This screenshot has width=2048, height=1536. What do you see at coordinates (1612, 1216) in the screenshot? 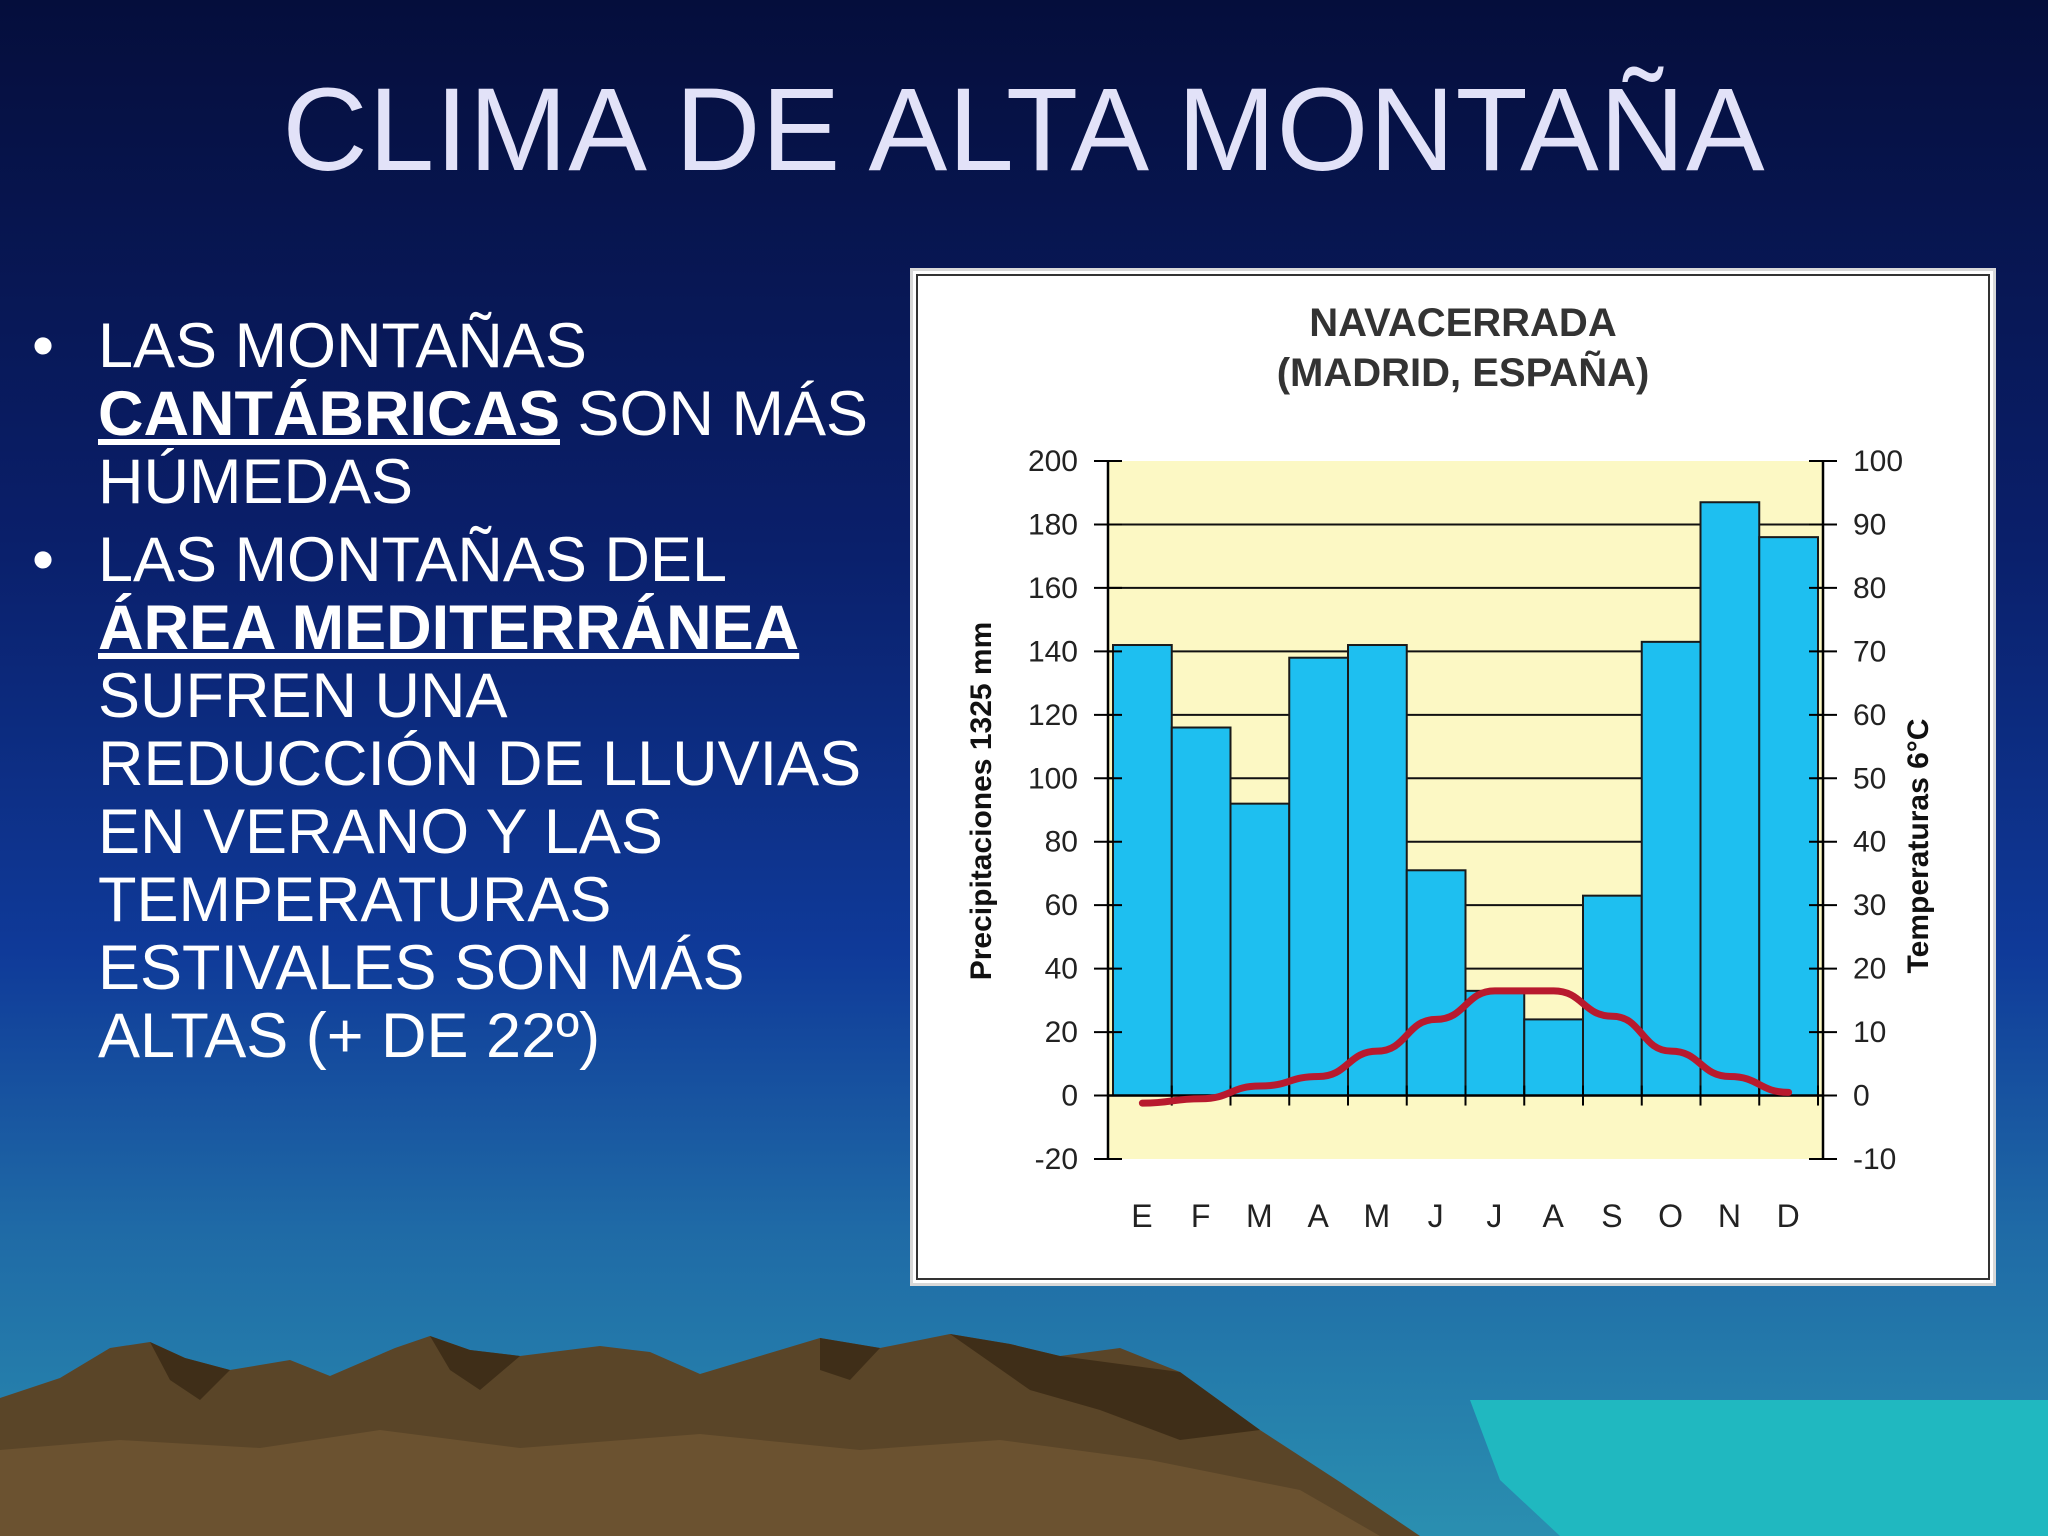
I see `x-tick-label: S` at bounding box center [1612, 1216].